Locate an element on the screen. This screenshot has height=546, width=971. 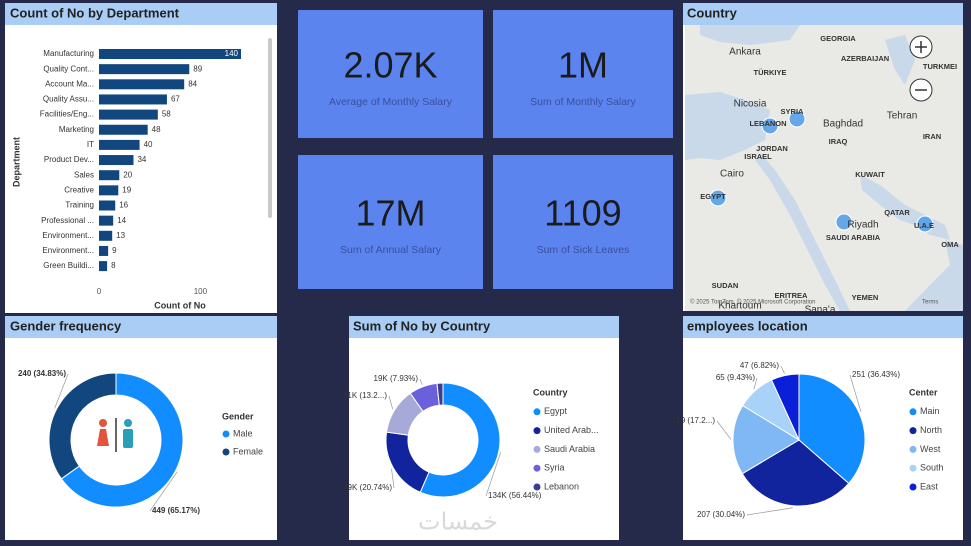
map-place: LEBANON is located at coordinates (767, 123).